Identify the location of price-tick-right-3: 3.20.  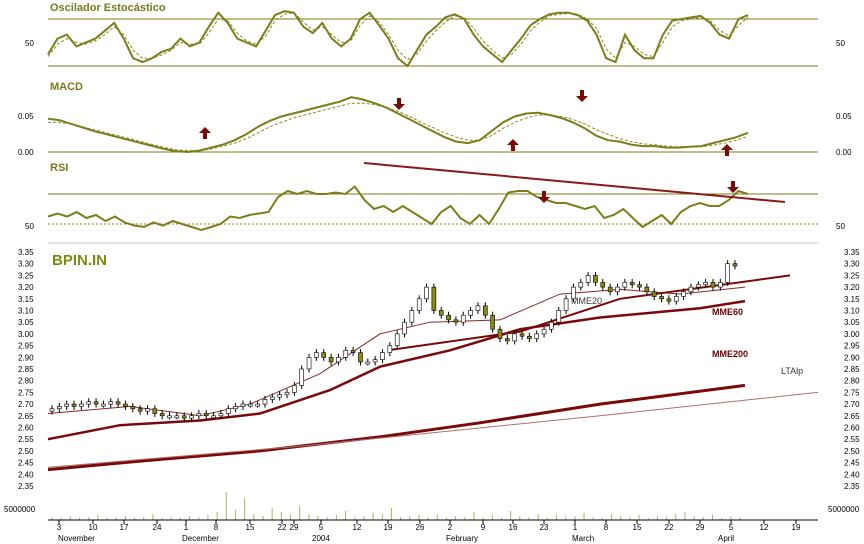
(852, 287).